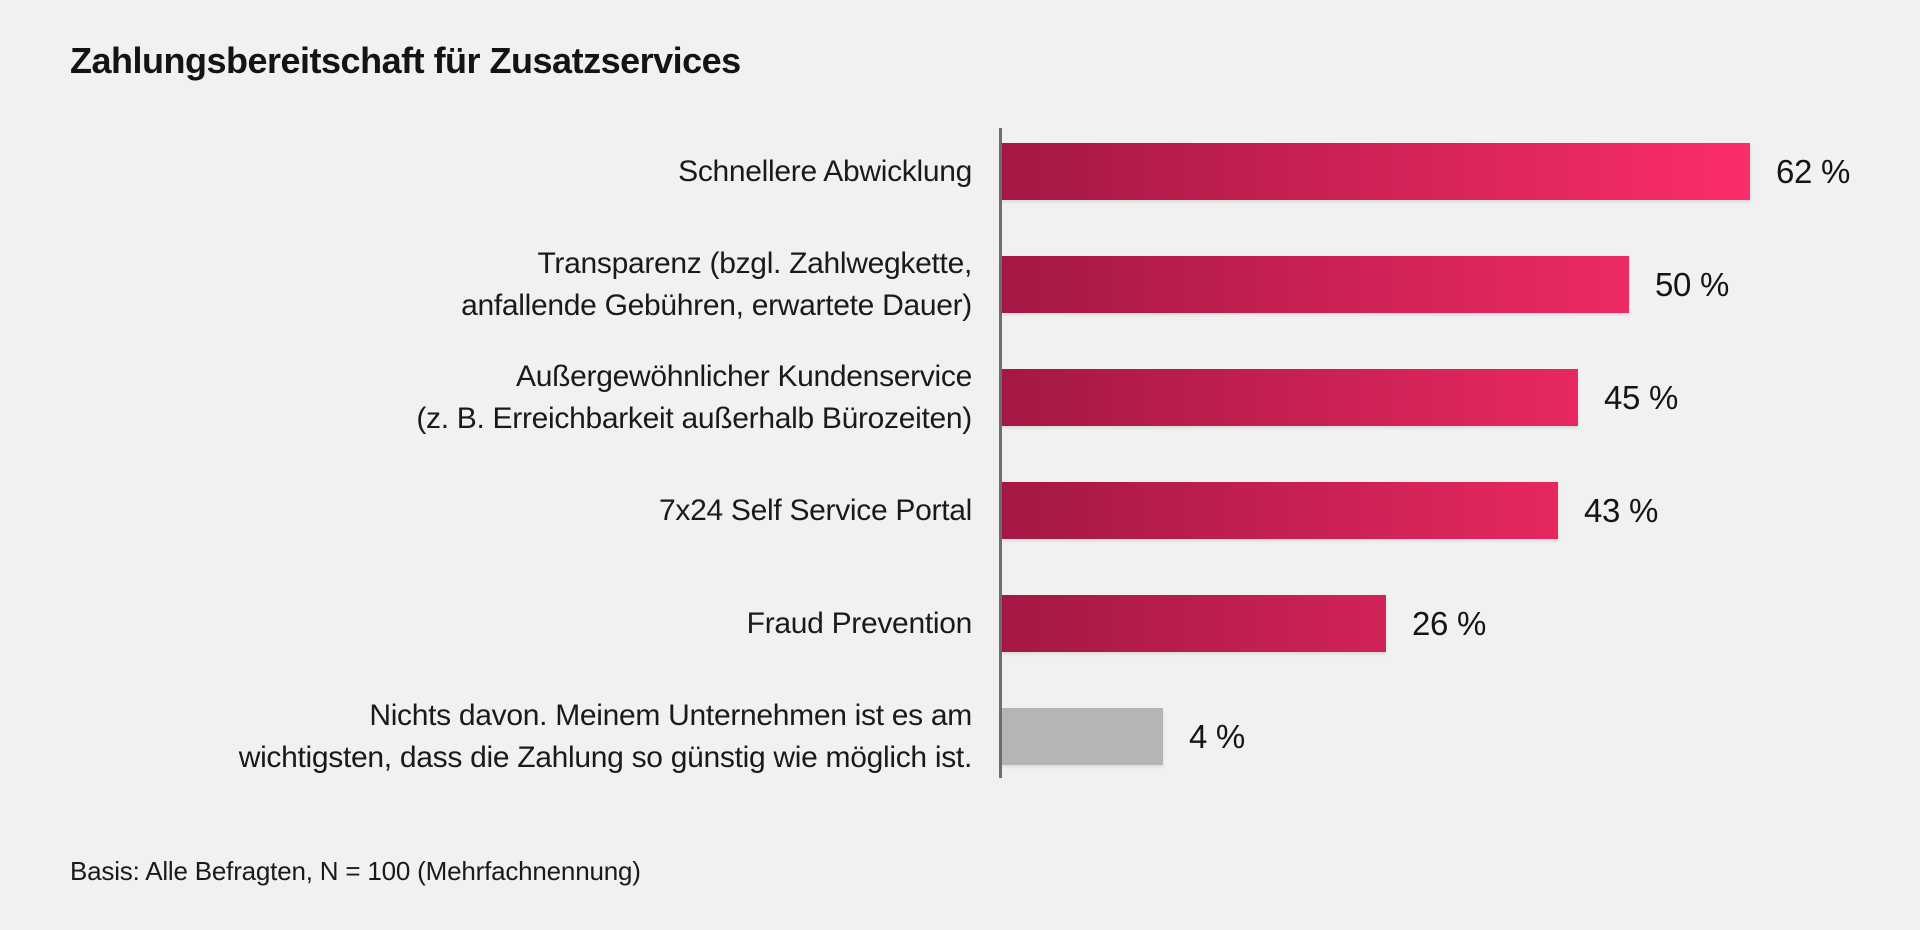 The height and width of the screenshot is (930, 1920). Describe the element at coordinates (859, 623) in the screenshot. I see `category-label: Fraud Prevention` at that location.